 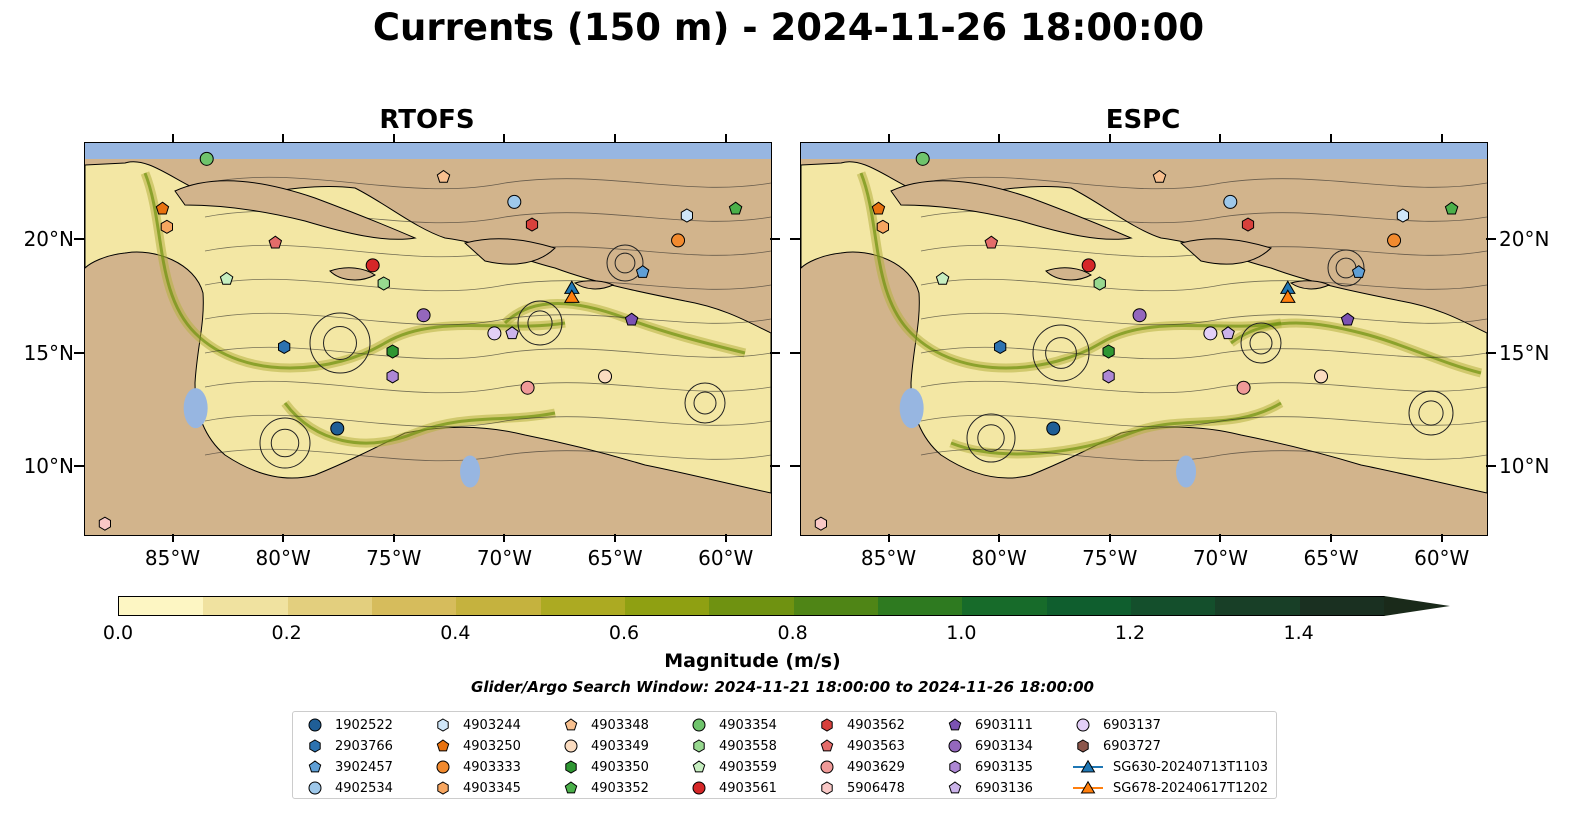 What do you see at coordinates (792, 633) in the screenshot?
I see `colorbar-tick-label: 0.8` at bounding box center [792, 633].